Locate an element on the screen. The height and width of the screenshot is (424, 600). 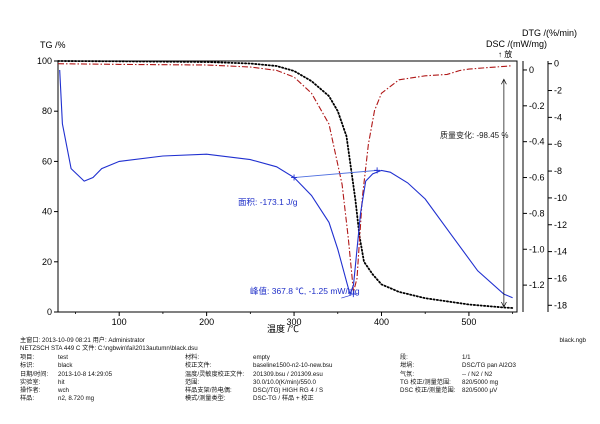
info-value: DSC(/TG) HIGH RG 4 / S is located at coordinates (288, 391).